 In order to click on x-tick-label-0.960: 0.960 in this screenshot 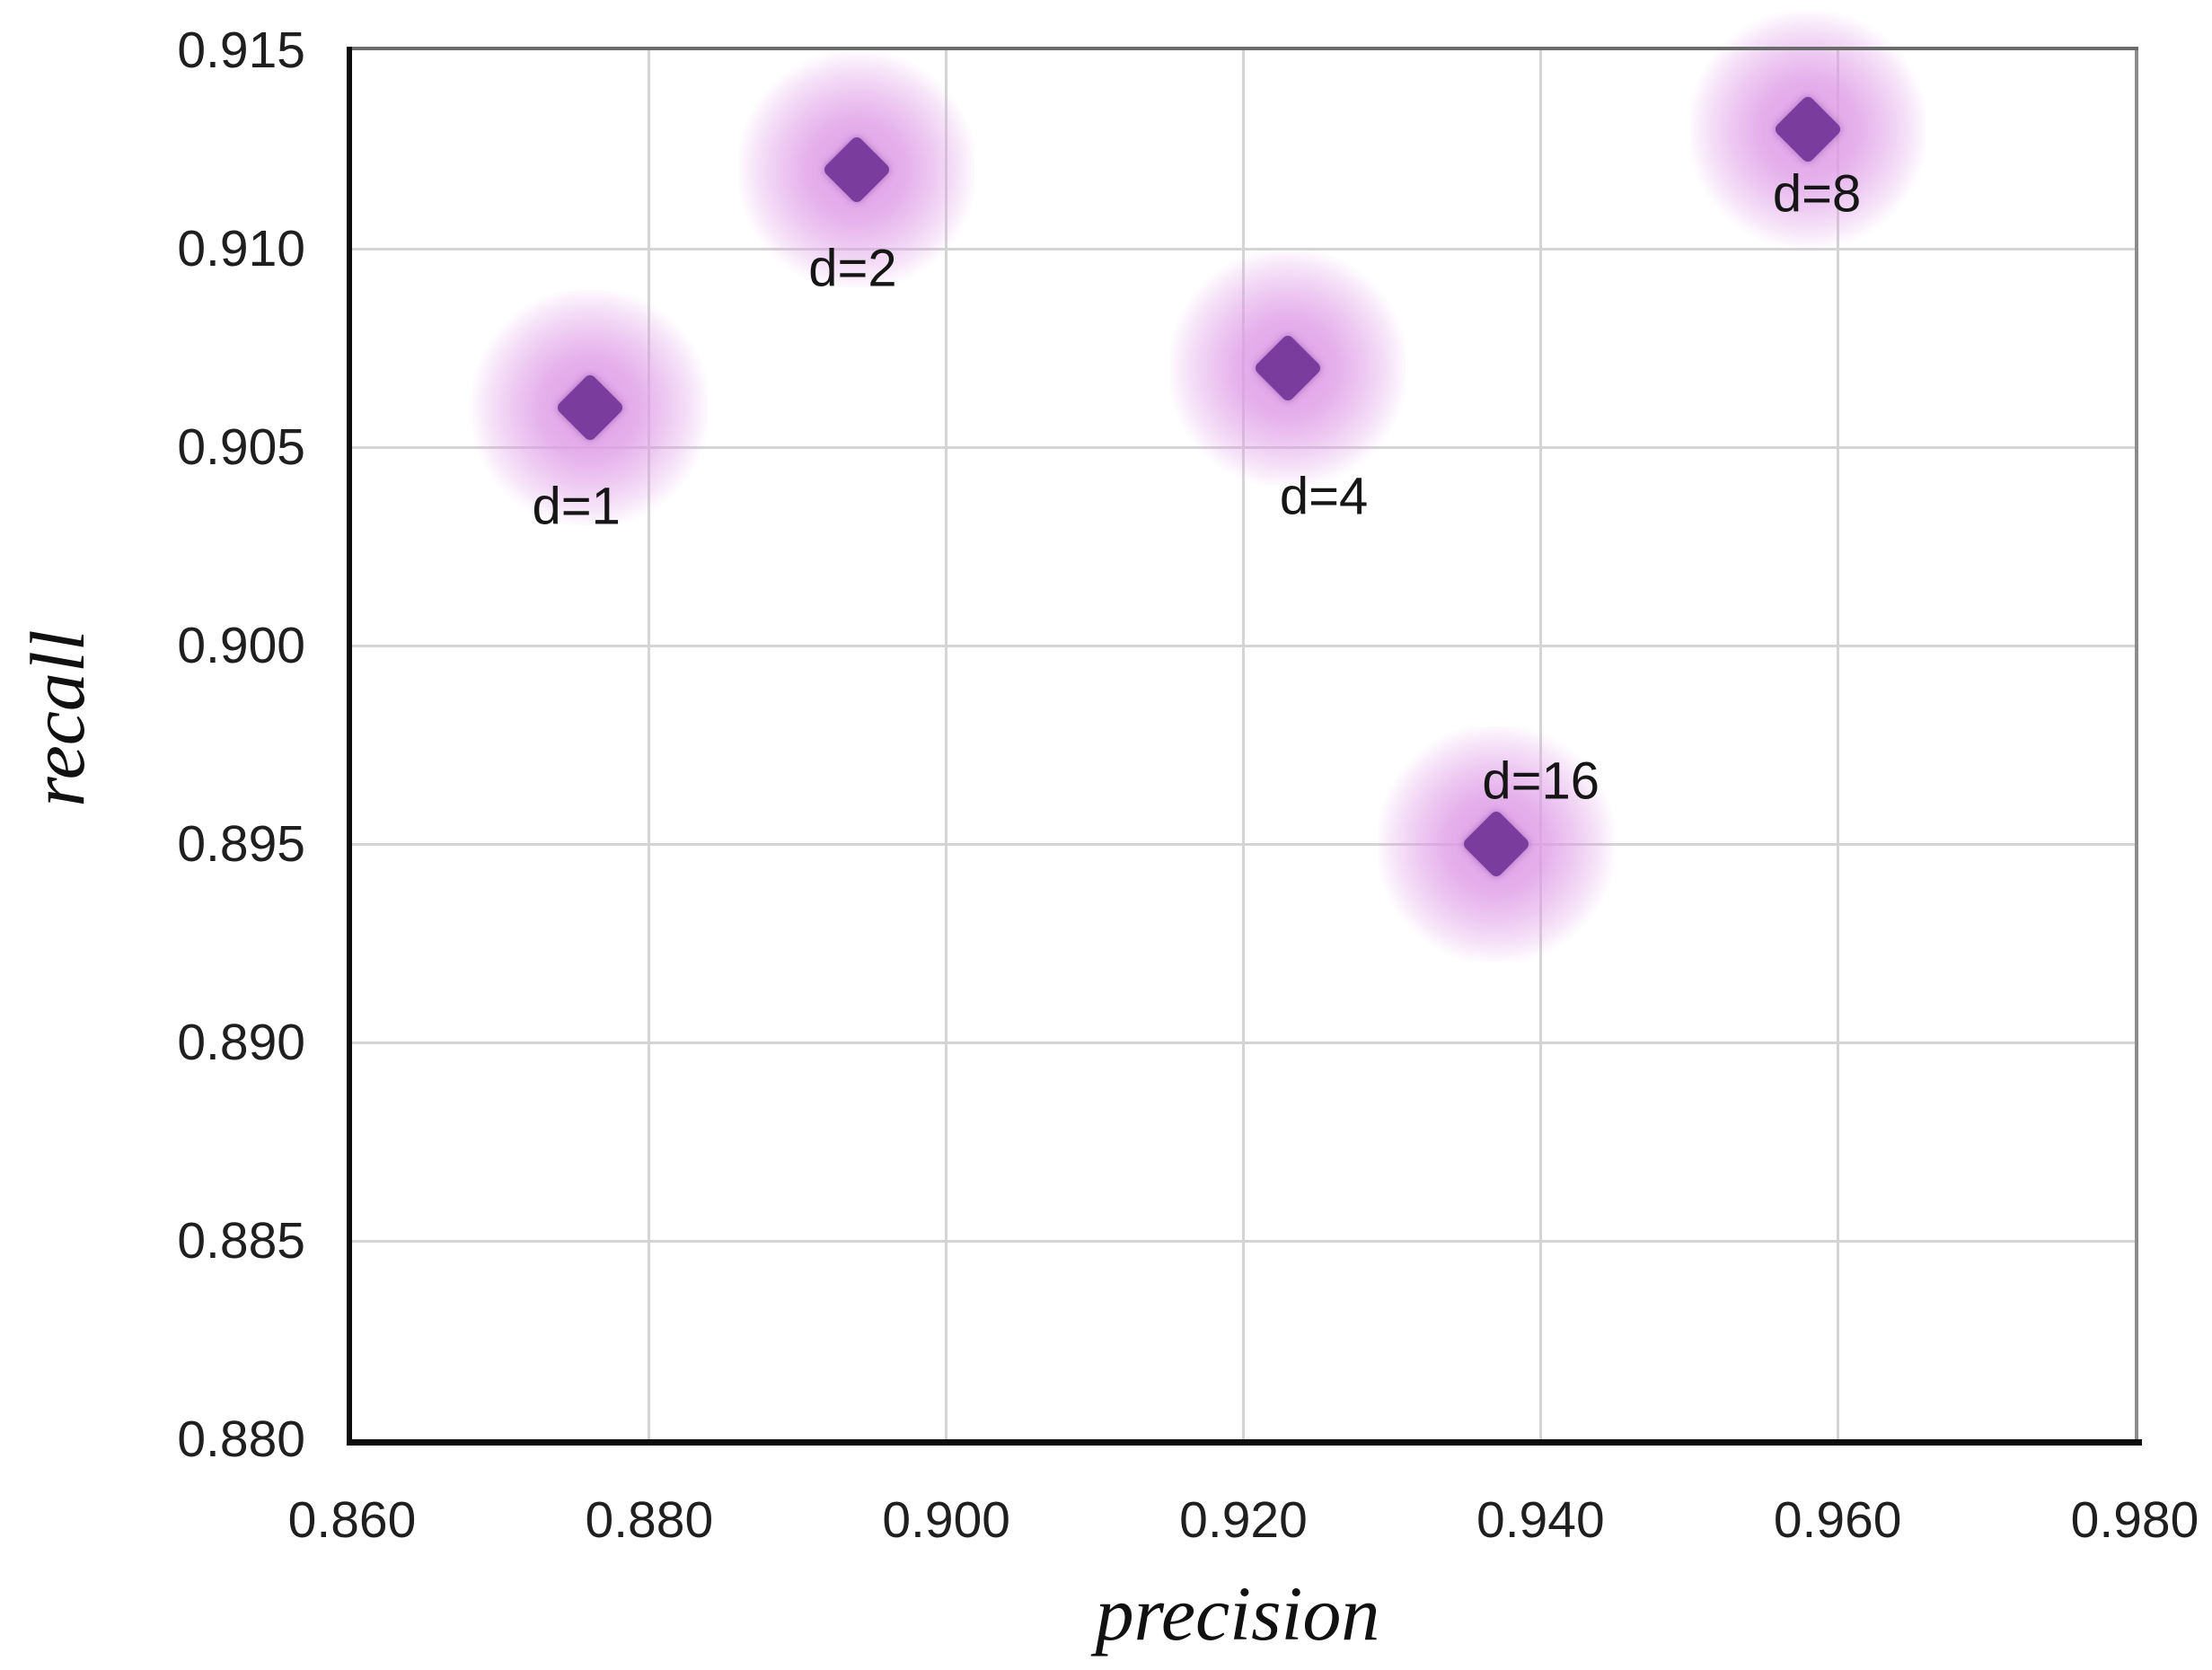, I will do `click(1837, 1520)`.